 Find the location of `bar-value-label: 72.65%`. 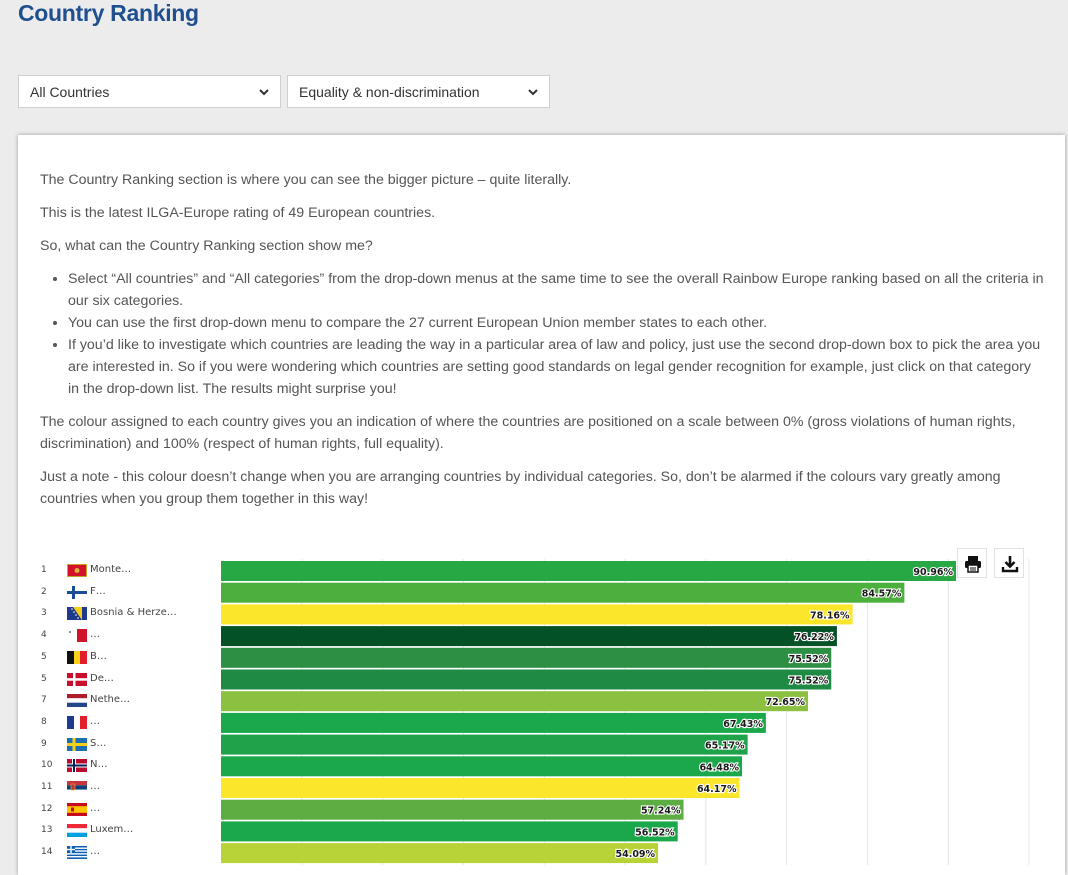

bar-value-label: 72.65% is located at coordinates (785, 702).